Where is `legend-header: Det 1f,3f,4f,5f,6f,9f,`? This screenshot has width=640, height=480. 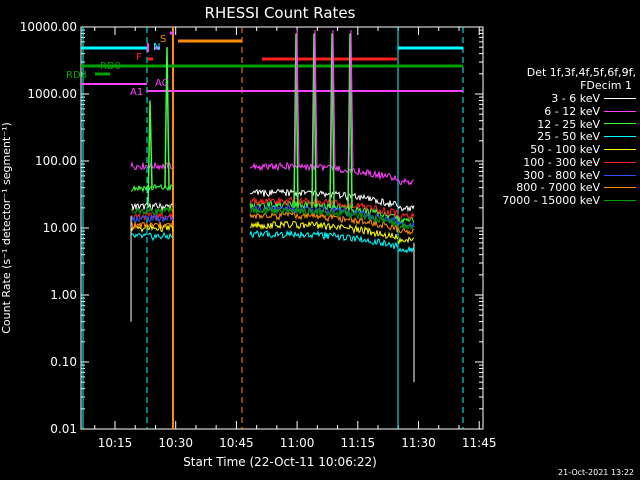
legend-header: Det 1f,3f,4f,5f,6f,9f, is located at coordinates (581, 72).